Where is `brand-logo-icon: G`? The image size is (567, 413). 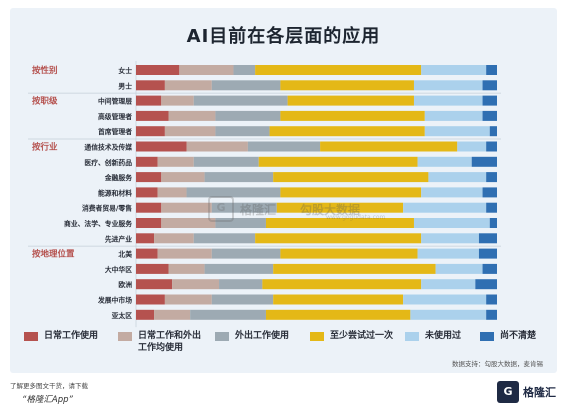 brand-logo-icon: G is located at coordinates (508, 392).